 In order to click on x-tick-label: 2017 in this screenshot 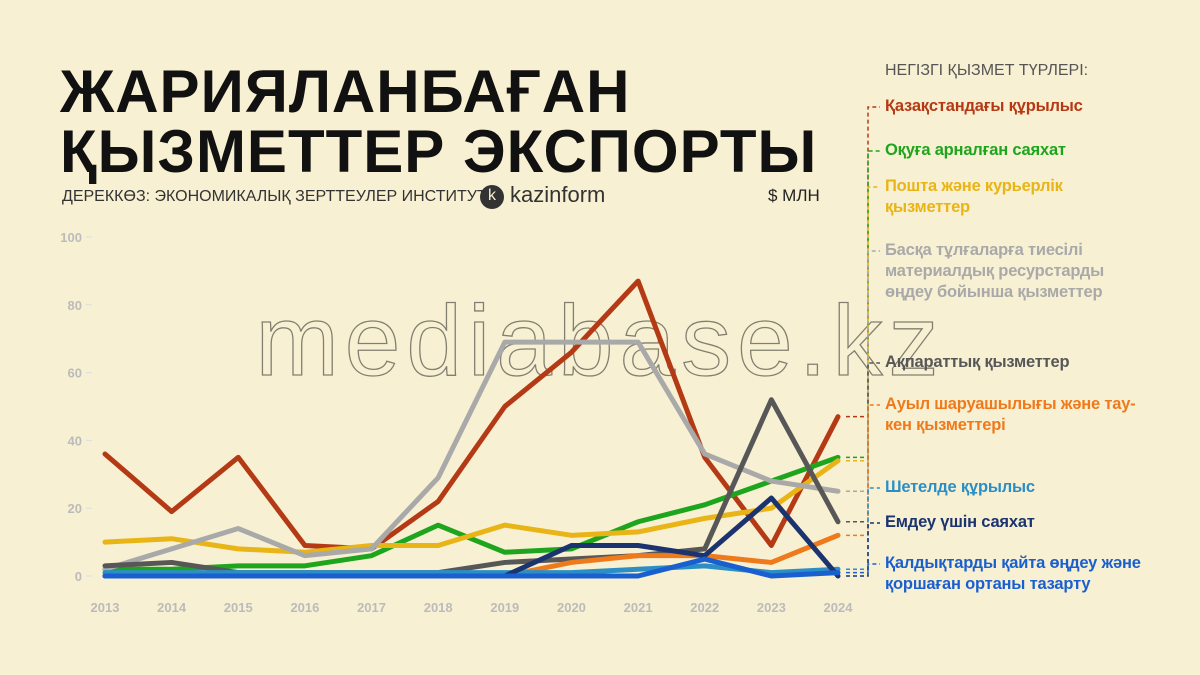, I will do `click(371, 607)`.